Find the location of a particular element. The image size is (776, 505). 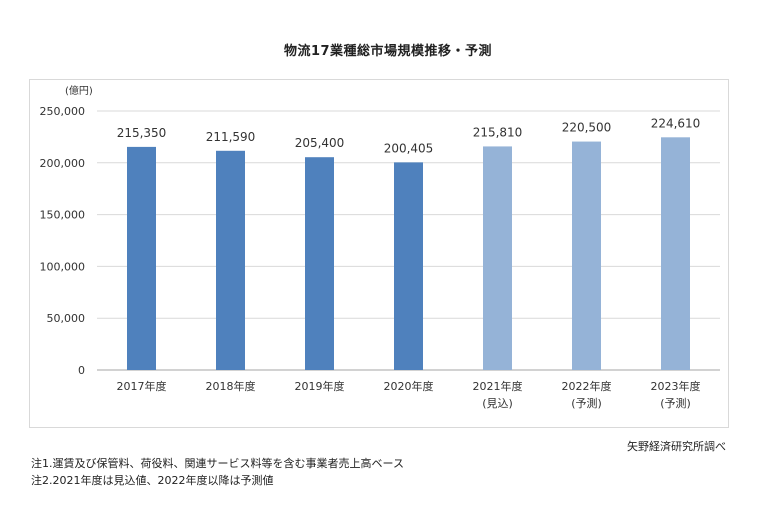

x-tick-label: 2023年度 is located at coordinates (676, 386).